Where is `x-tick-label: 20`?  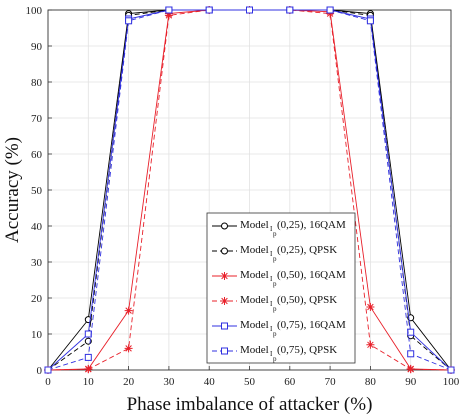
x-tick-label: 20 is located at coordinates (129, 382).